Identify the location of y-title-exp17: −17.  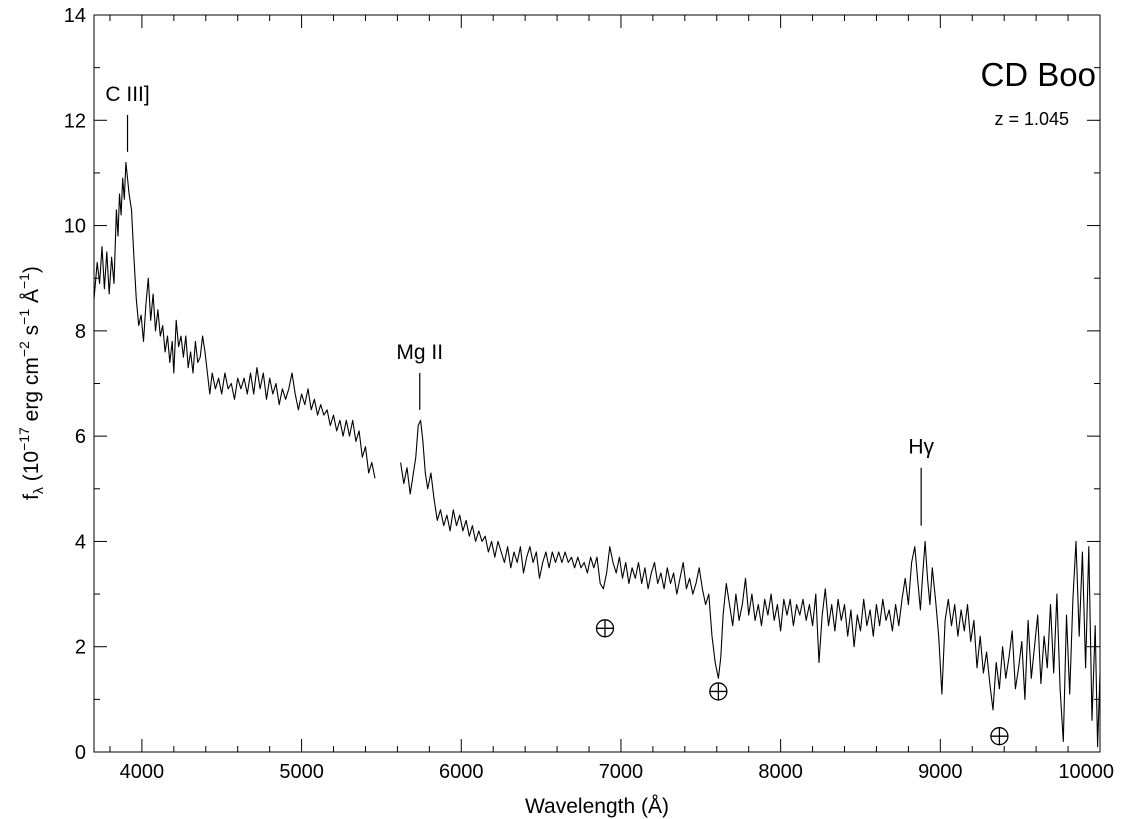
(24, 439).